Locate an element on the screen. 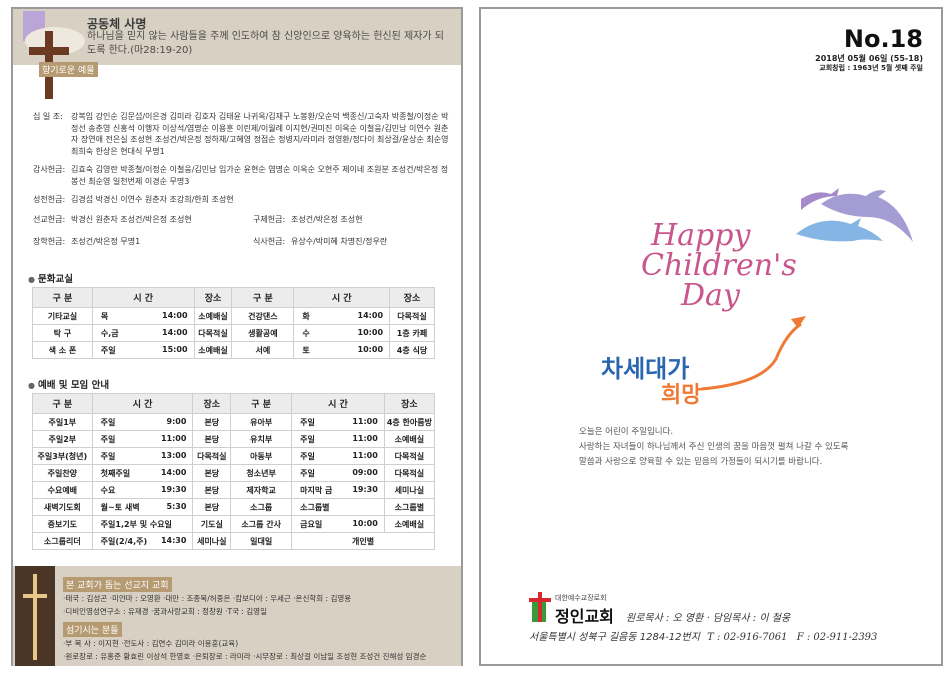  founding-date: 교회창립 : 1963년 5월 셋째 주일 is located at coordinates (871, 68).